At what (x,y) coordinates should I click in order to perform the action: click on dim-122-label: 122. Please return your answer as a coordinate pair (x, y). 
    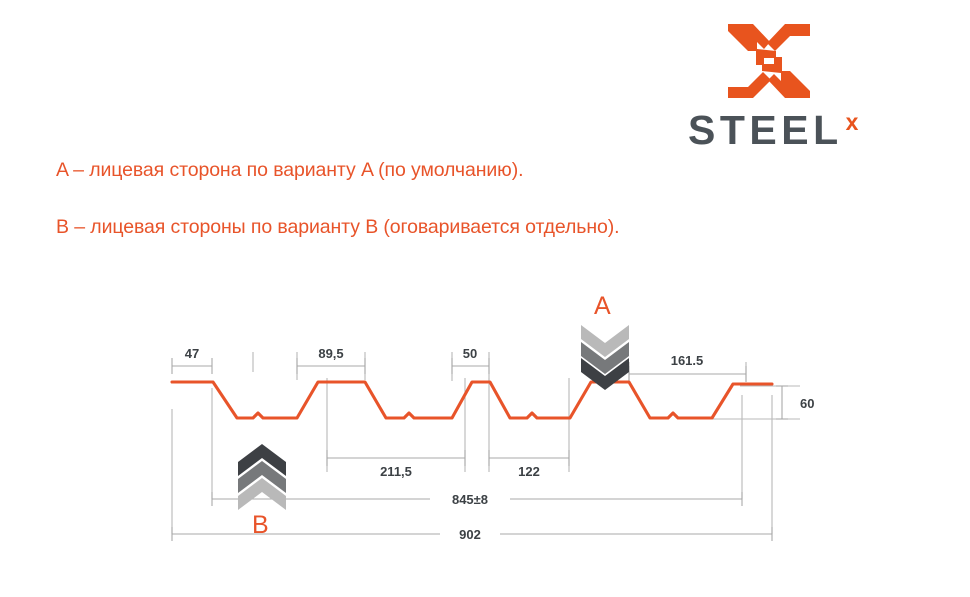
    Looking at the image, I should click on (529, 471).